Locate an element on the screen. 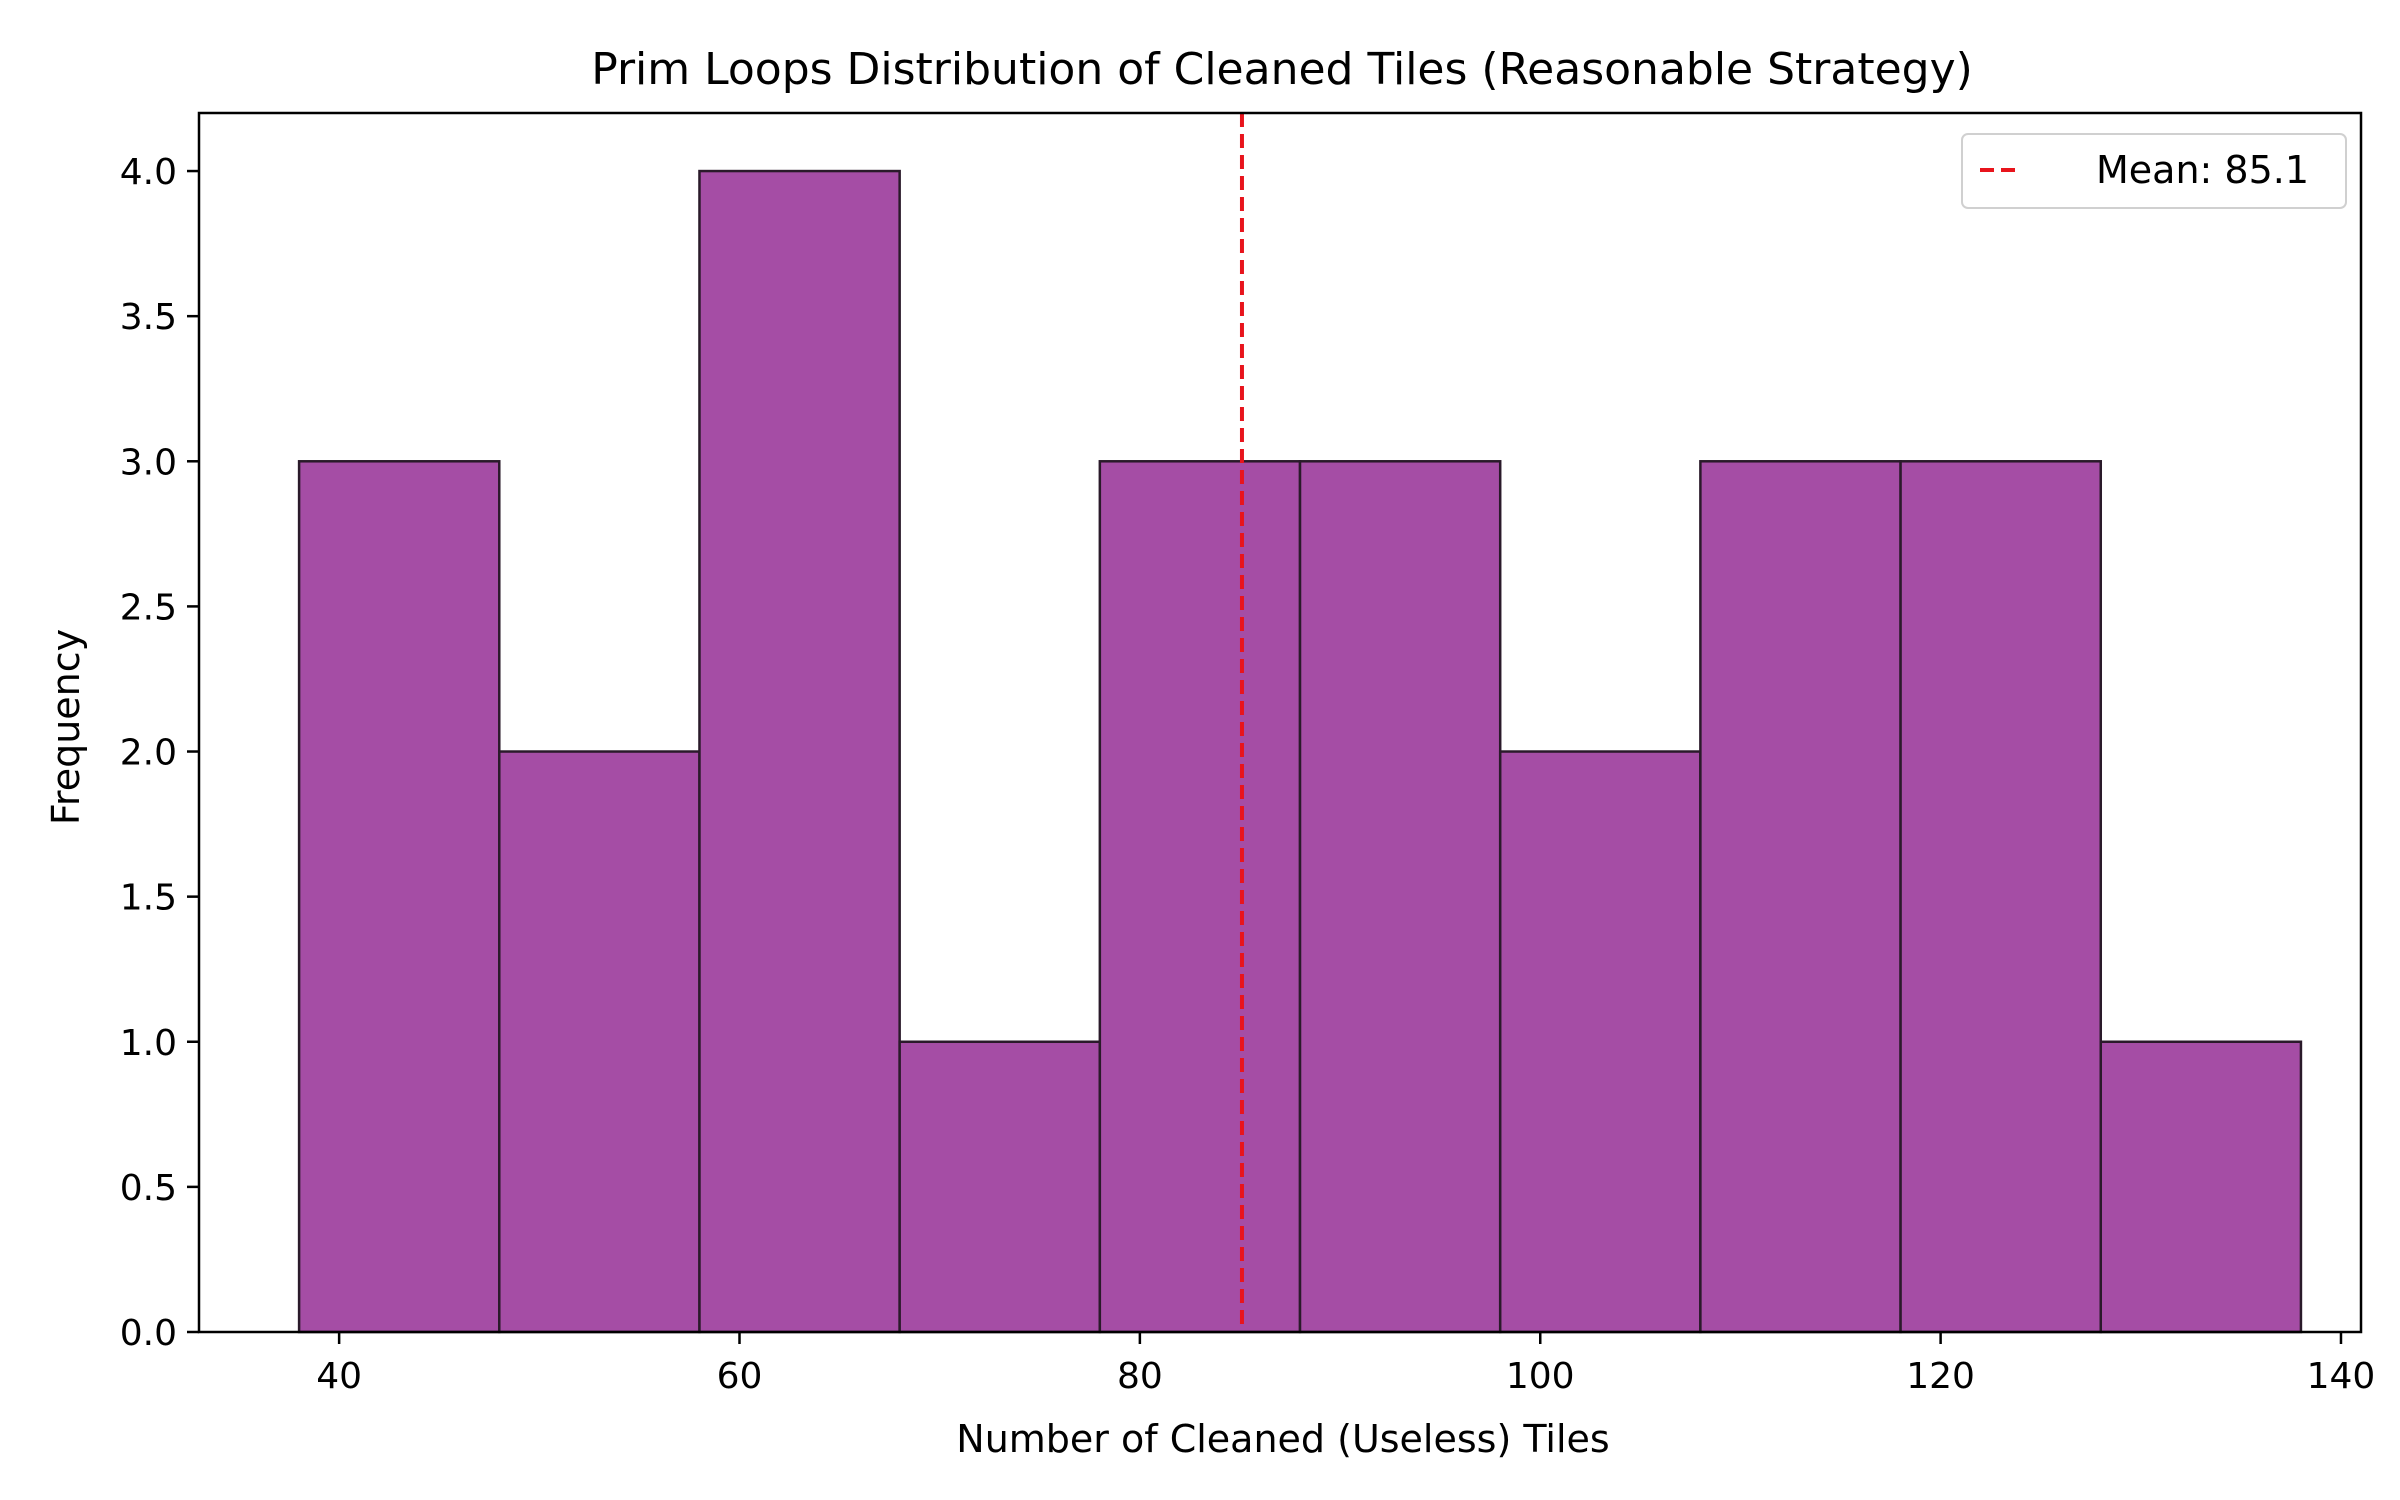  legend: Mean: 85.1 is located at coordinates (2154, 171).